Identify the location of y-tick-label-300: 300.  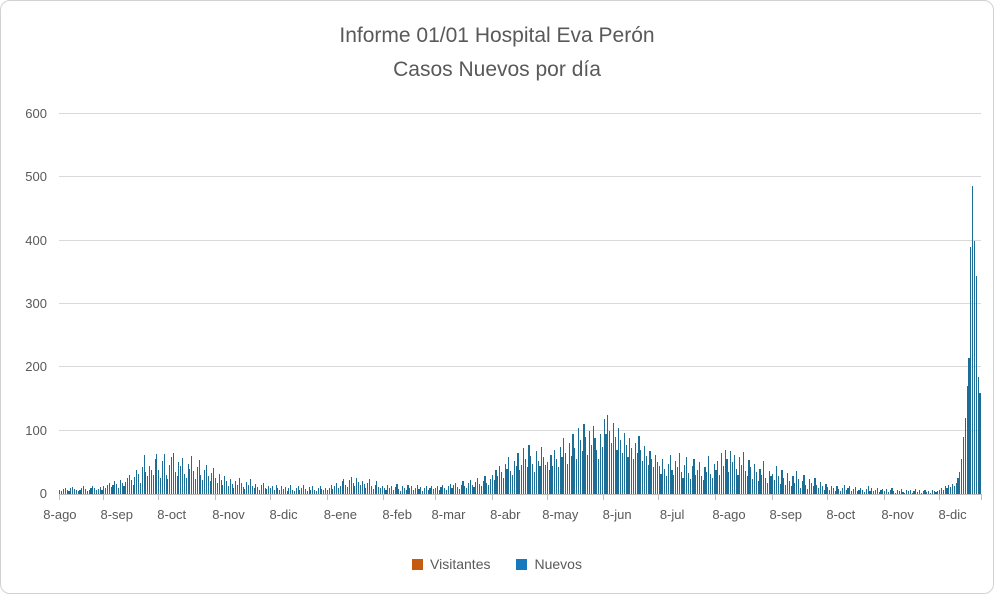
(36, 303).